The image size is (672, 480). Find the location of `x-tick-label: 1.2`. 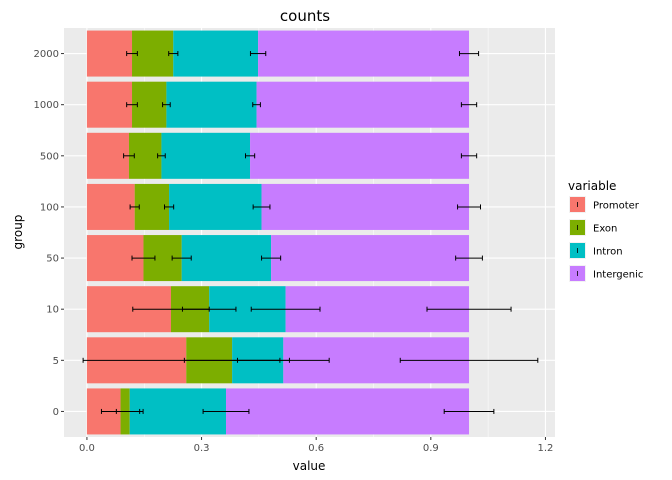

x-tick-label: 1.2 is located at coordinates (545, 448).